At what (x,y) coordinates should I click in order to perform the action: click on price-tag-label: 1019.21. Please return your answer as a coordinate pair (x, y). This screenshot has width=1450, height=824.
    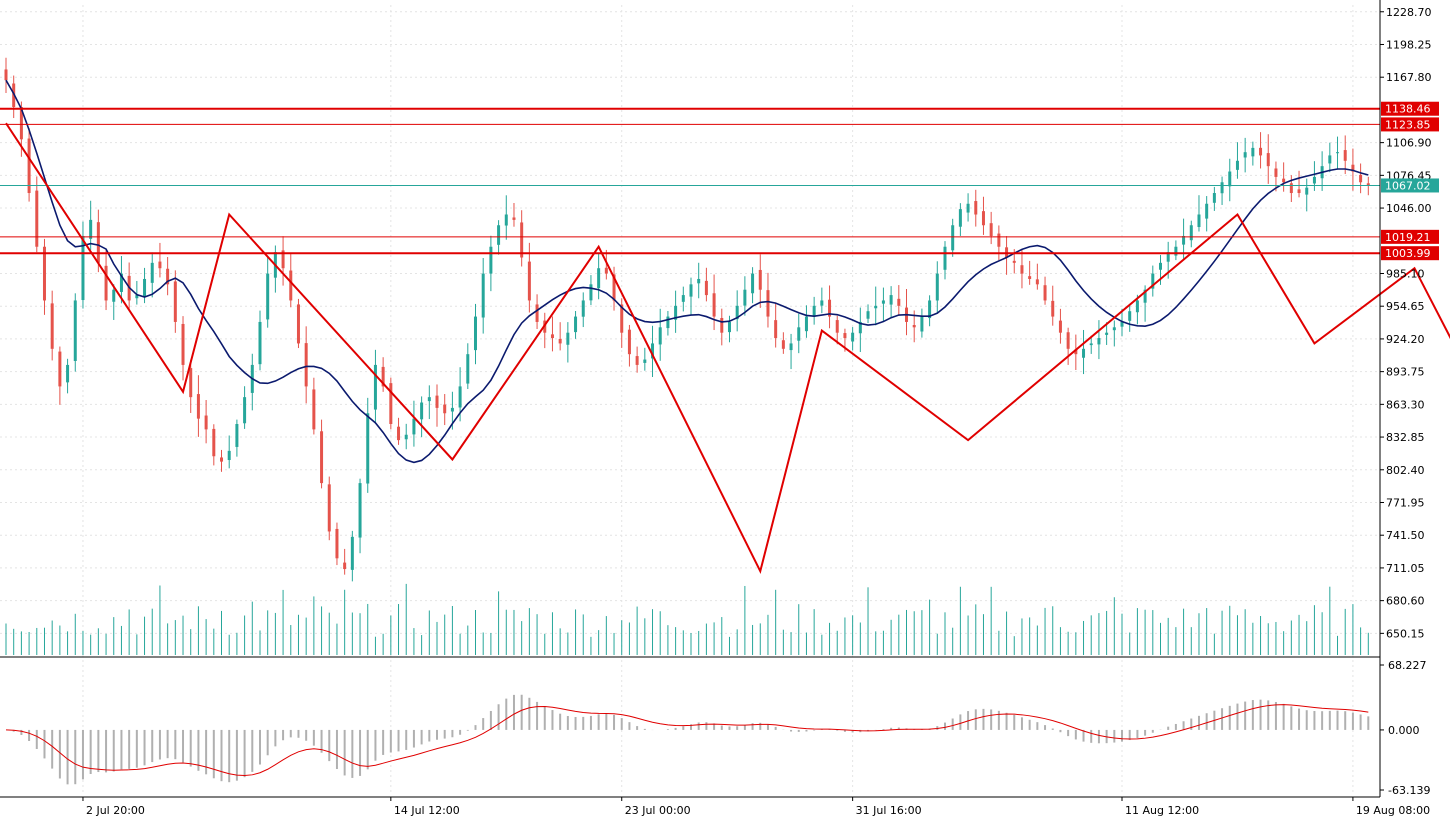
    Looking at the image, I should click on (1408, 237).